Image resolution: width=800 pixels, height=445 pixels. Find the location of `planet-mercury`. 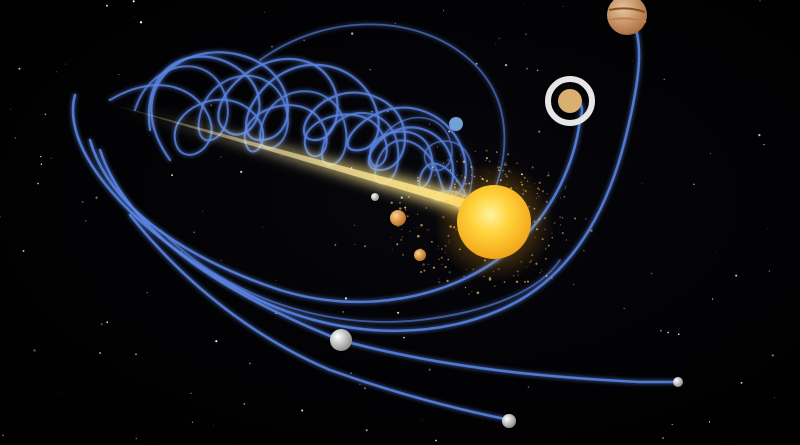

planet-mercury is located at coordinates (375, 197).